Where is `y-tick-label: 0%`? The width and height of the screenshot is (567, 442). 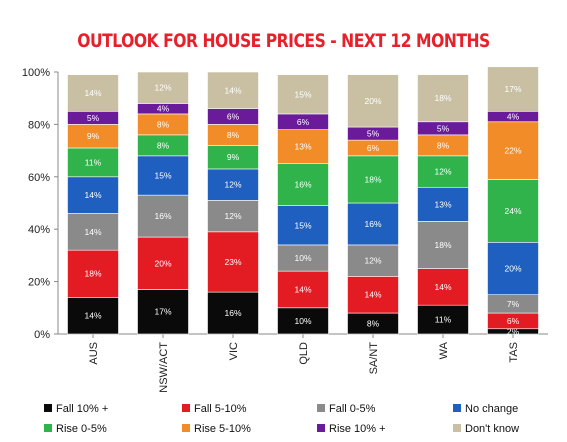 y-tick-label: 0% is located at coordinates (42, 335).